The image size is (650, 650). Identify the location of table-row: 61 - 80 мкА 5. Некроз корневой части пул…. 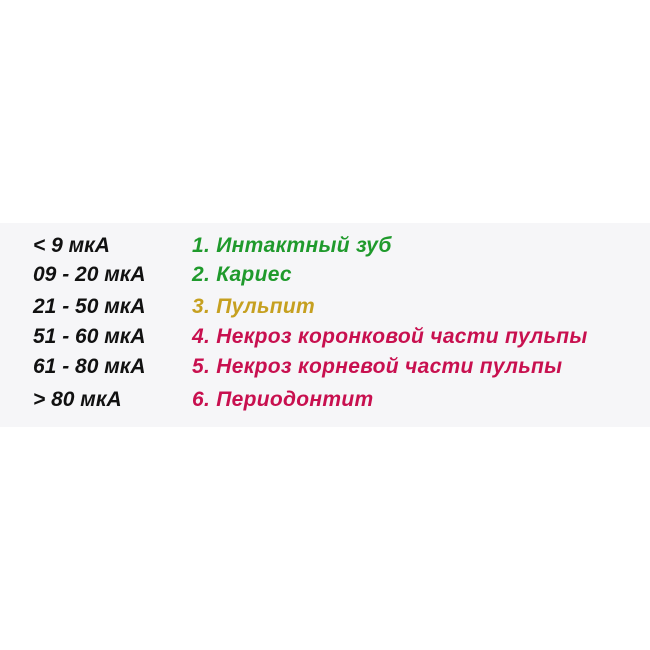
(325, 367).